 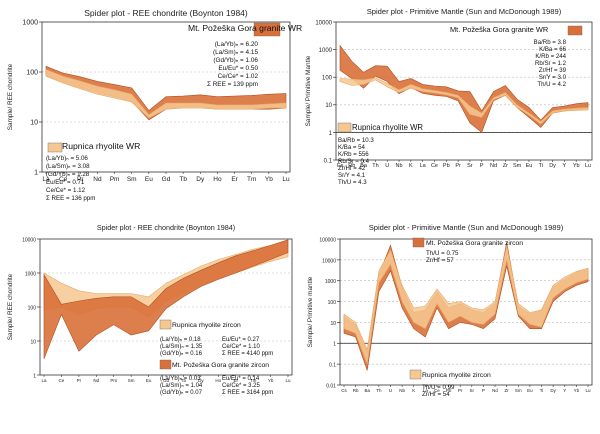 What do you see at coordinates (399, 166) in the screenshot?
I see `x-tick-label: Nb` at bounding box center [399, 166].